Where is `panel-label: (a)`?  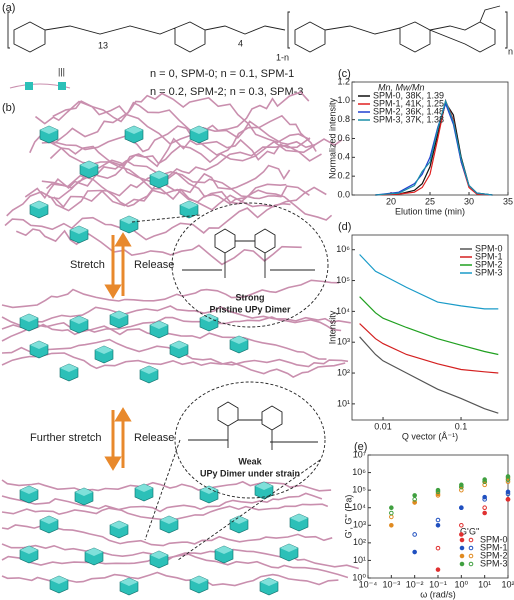 panel-label: (a) is located at coordinates (8, 8).